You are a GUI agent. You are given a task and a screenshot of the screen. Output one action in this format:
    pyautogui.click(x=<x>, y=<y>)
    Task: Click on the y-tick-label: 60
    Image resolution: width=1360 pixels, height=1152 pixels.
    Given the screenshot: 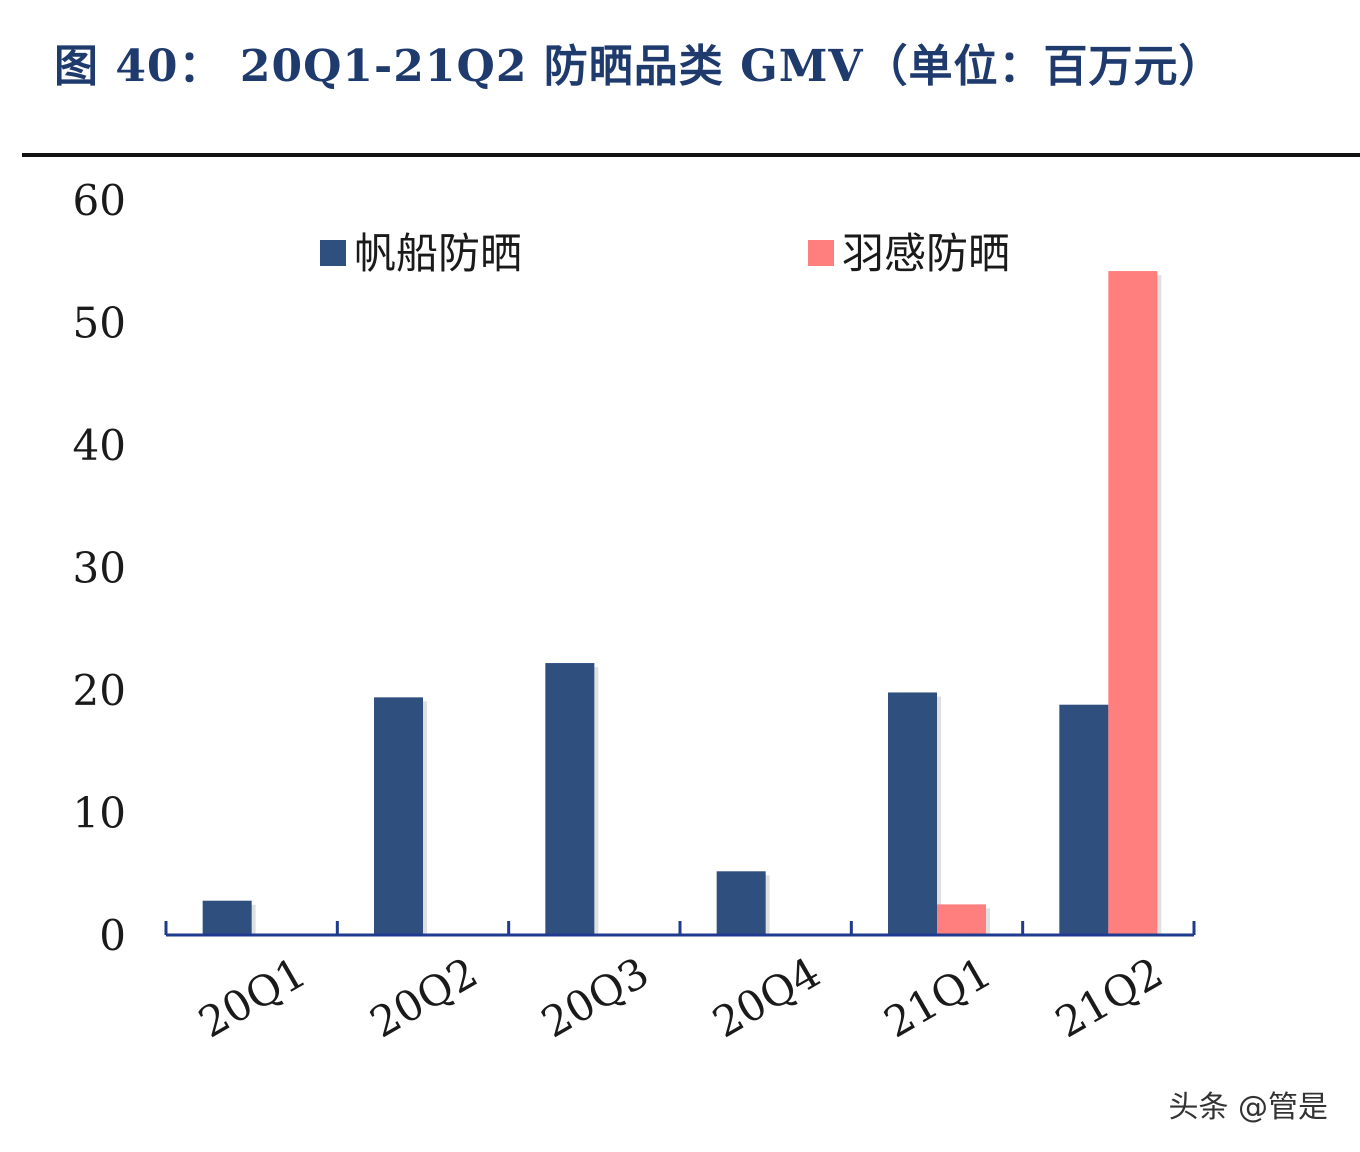 What is the action you would take?
    pyautogui.click(x=99, y=200)
    